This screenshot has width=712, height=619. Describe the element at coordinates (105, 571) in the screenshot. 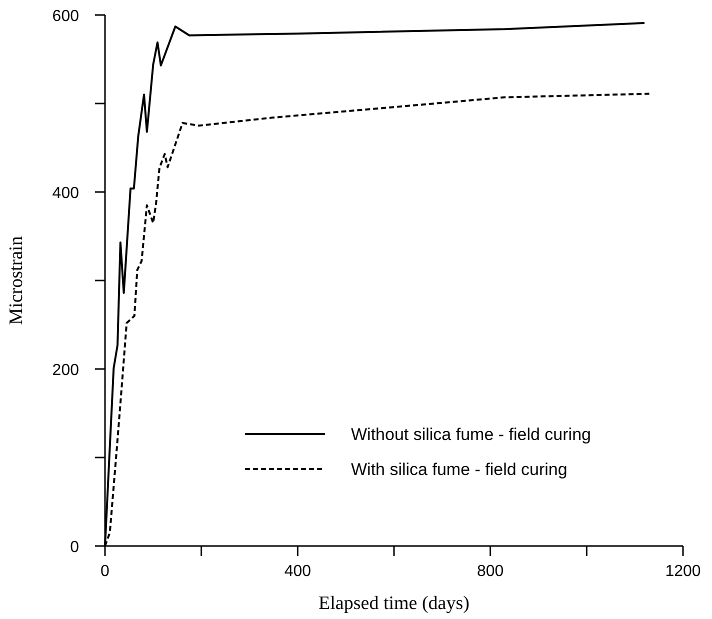

I see `x-tick-label: 0` at that location.